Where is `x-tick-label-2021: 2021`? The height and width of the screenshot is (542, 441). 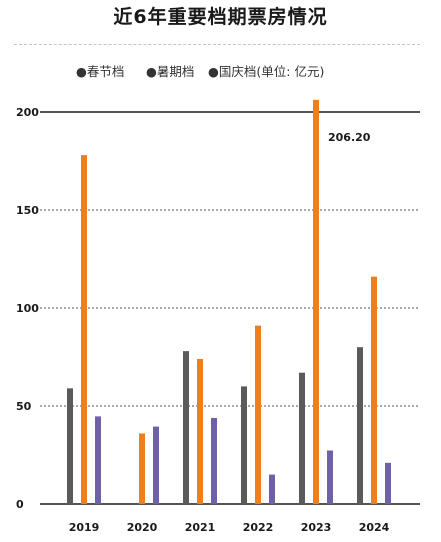
x-tick-label-2021: 2021 is located at coordinates (200, 527).